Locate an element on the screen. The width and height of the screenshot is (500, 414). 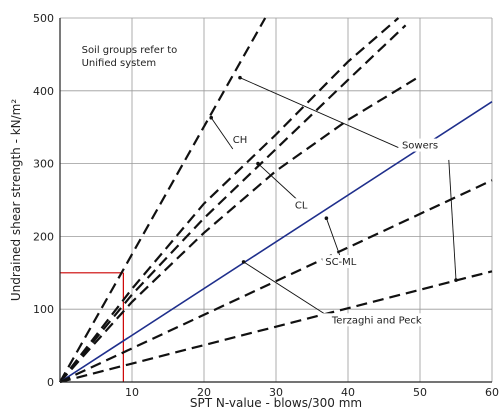
y-tick-label: 100 is located at coordinates (43, 309).